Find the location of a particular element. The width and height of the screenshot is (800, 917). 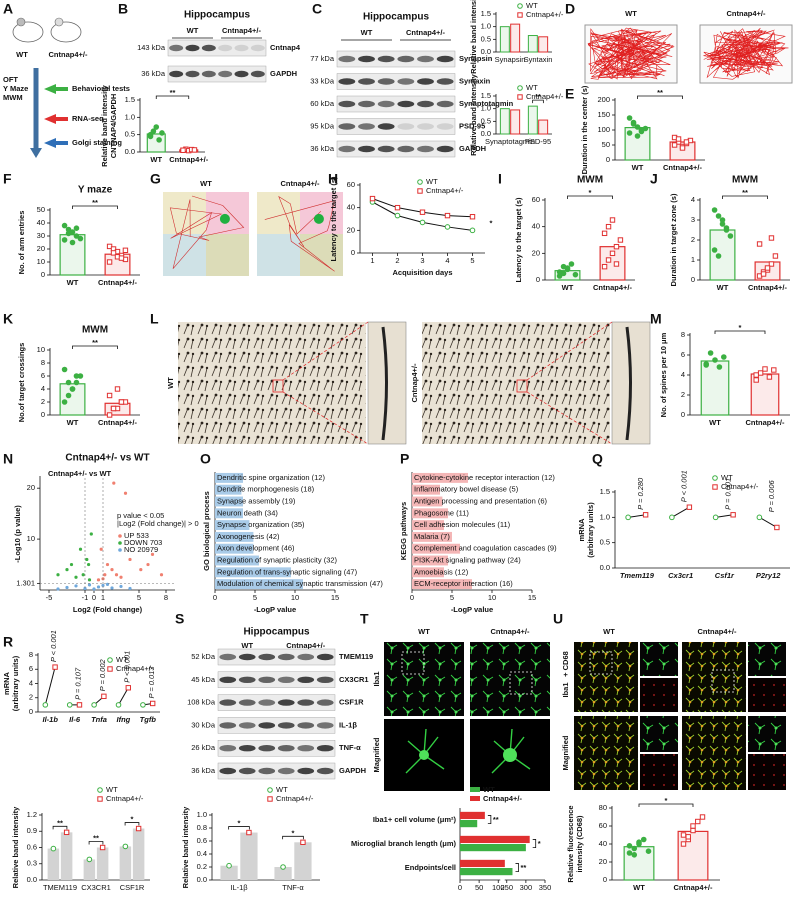

blot-name: IL-1β is located at coordinates (348, 724).